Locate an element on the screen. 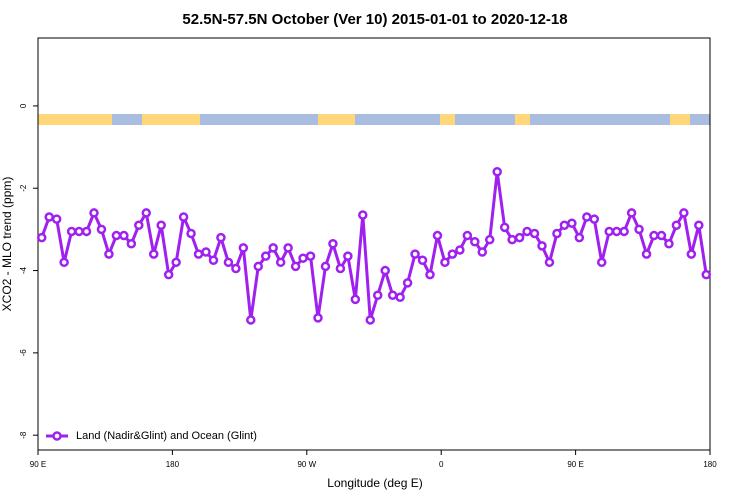 The height and width of the screenshot is (500, 750). x-tick-label: 180 is located at coordinates (710, 464).